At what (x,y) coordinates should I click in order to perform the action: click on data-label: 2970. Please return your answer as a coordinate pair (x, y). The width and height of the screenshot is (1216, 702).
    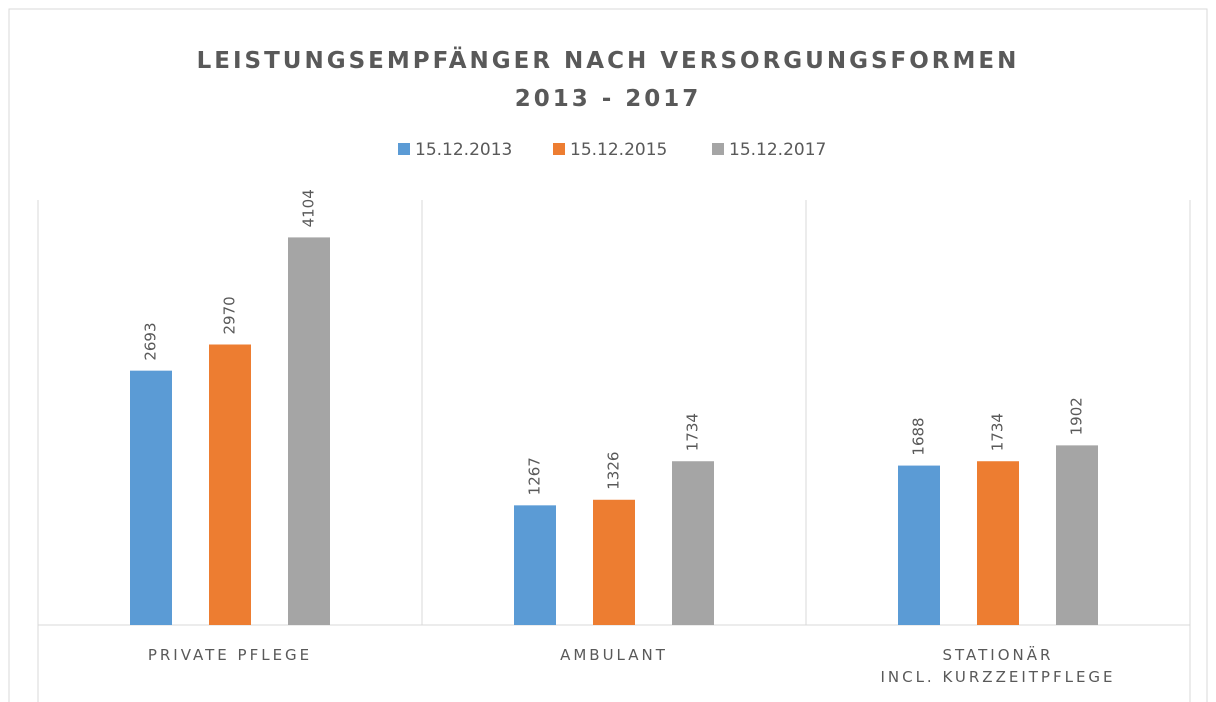
    Looking at the image, I should click on (230, 315).